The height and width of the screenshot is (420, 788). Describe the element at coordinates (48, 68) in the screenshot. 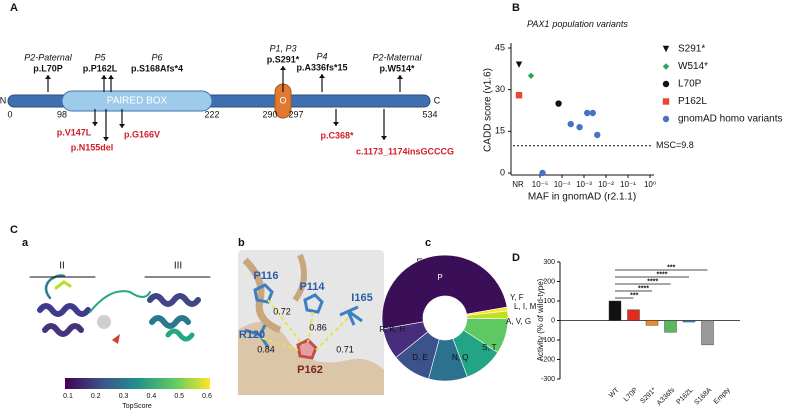

I see `variant-label: p.L70P` at that location.